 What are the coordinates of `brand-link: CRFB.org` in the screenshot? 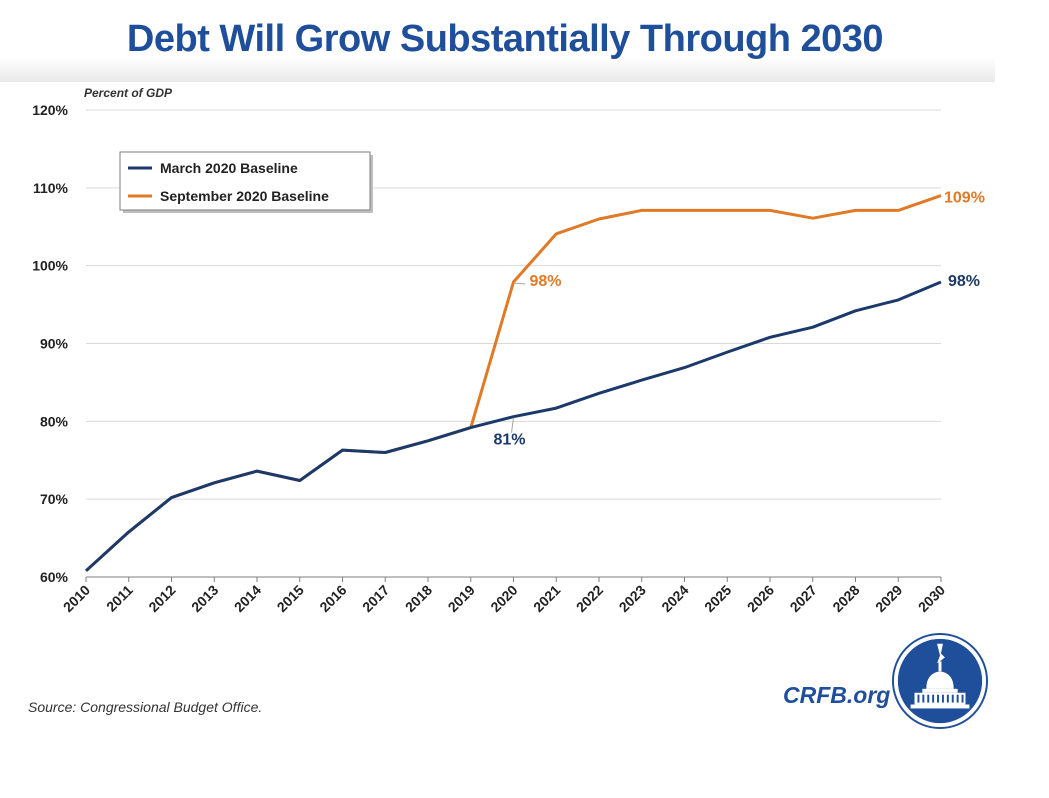 It's located at (837, 695).